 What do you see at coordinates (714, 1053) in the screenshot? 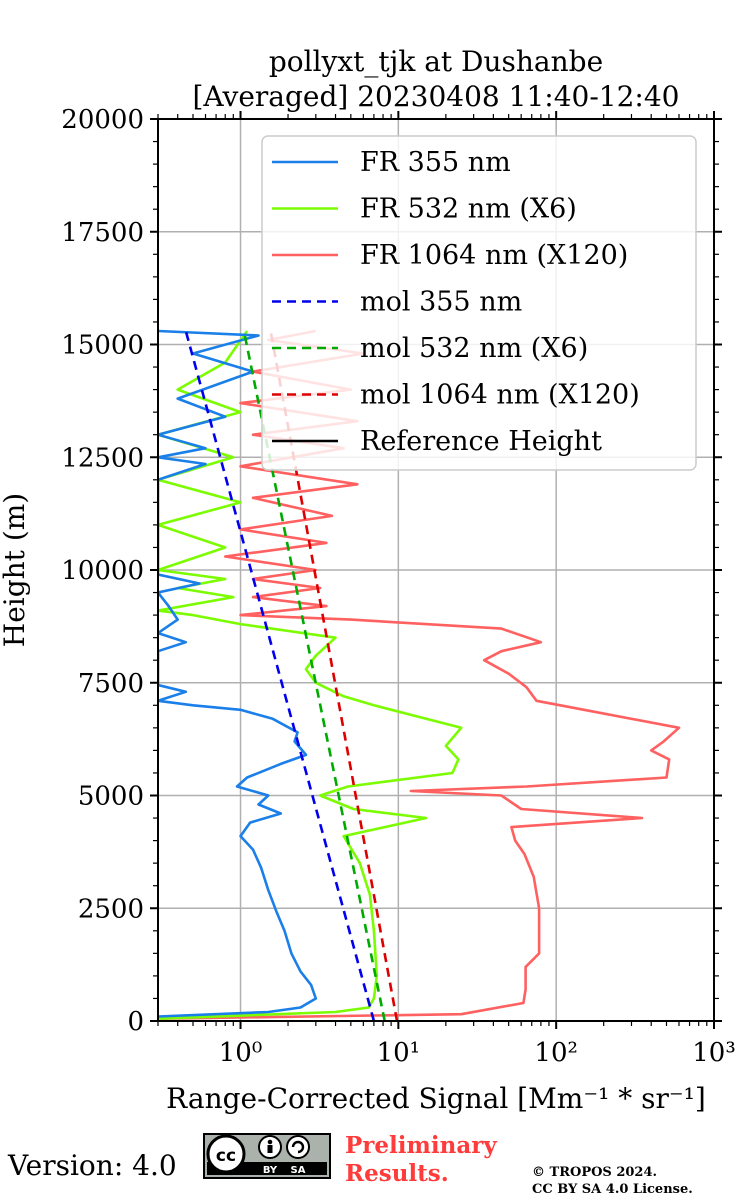
I see `x-tick-label: 10³` at bounding box center [714, 1053].